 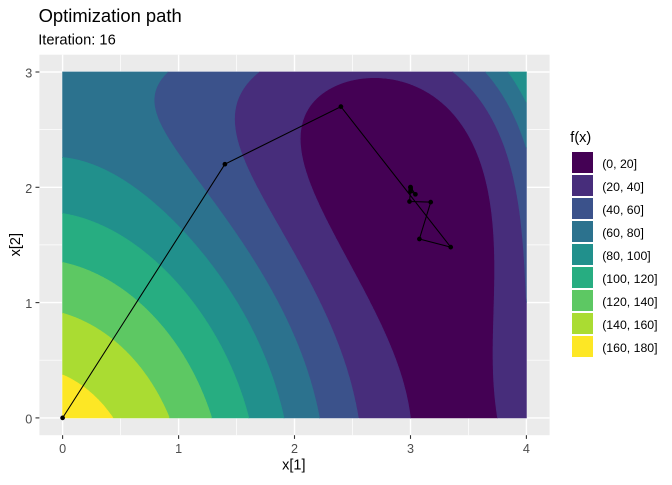 I want to click on svg-text: f(x), so click(x=580, y=138).